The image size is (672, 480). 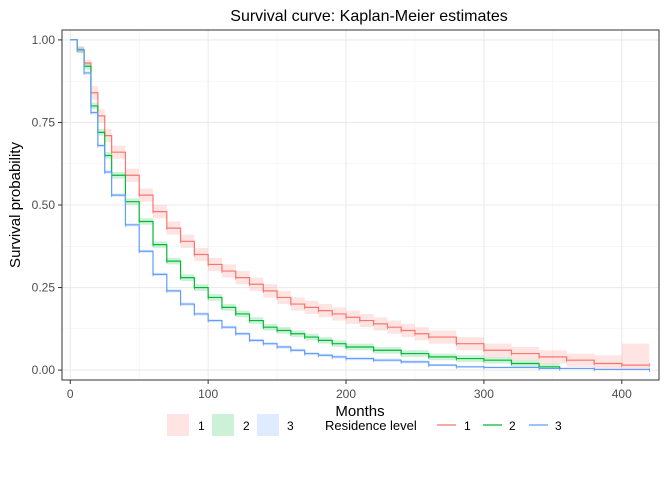 I want to click on legend-fill-key-1: 1, so click(x=186, y=425).